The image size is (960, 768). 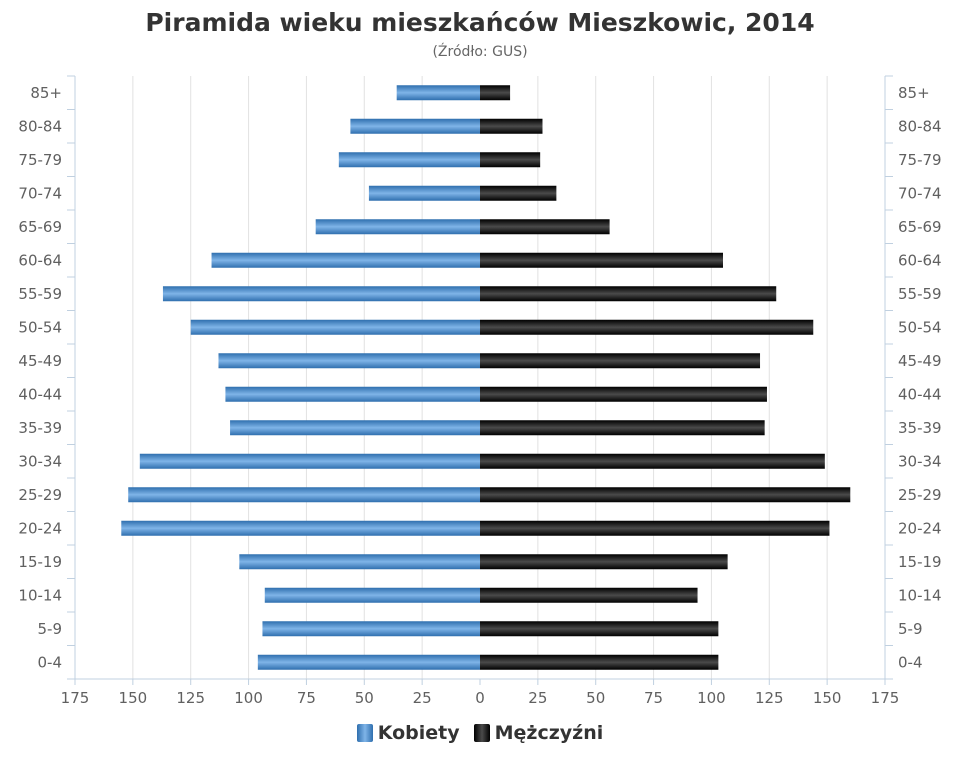 What do you see at coordinates (40, 495) in the screenshot?
I see `left-category-label: 25-29` at bounding box center [40, 495].